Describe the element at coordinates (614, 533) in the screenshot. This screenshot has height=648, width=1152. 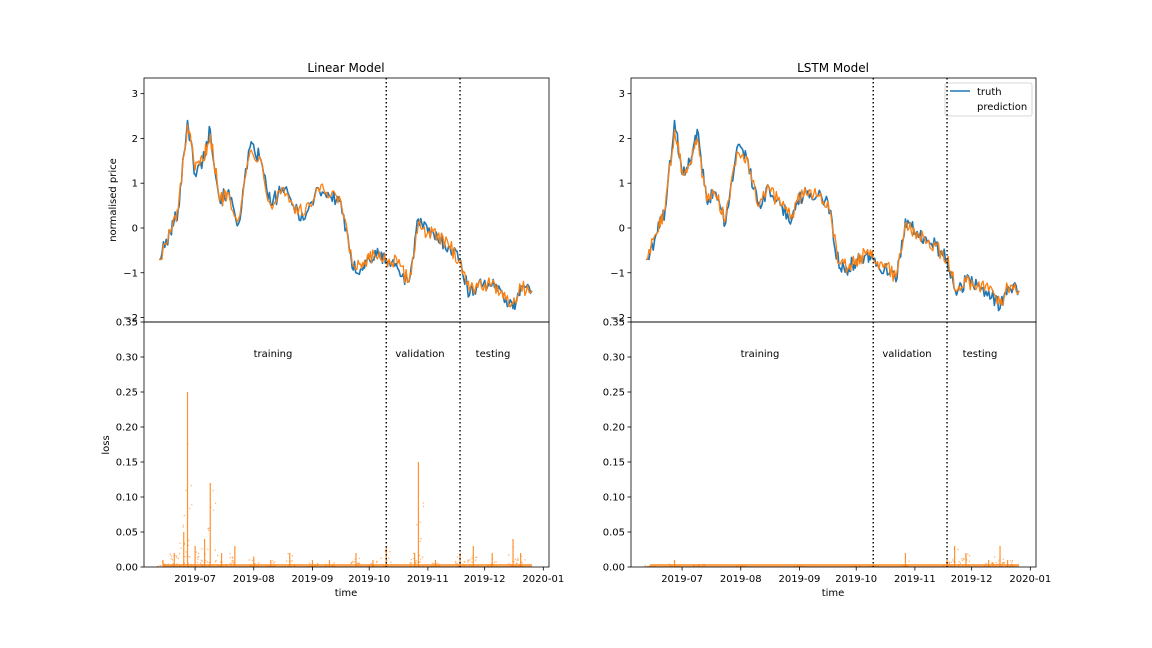
I see `y-tick-label: 0.05` at that location.